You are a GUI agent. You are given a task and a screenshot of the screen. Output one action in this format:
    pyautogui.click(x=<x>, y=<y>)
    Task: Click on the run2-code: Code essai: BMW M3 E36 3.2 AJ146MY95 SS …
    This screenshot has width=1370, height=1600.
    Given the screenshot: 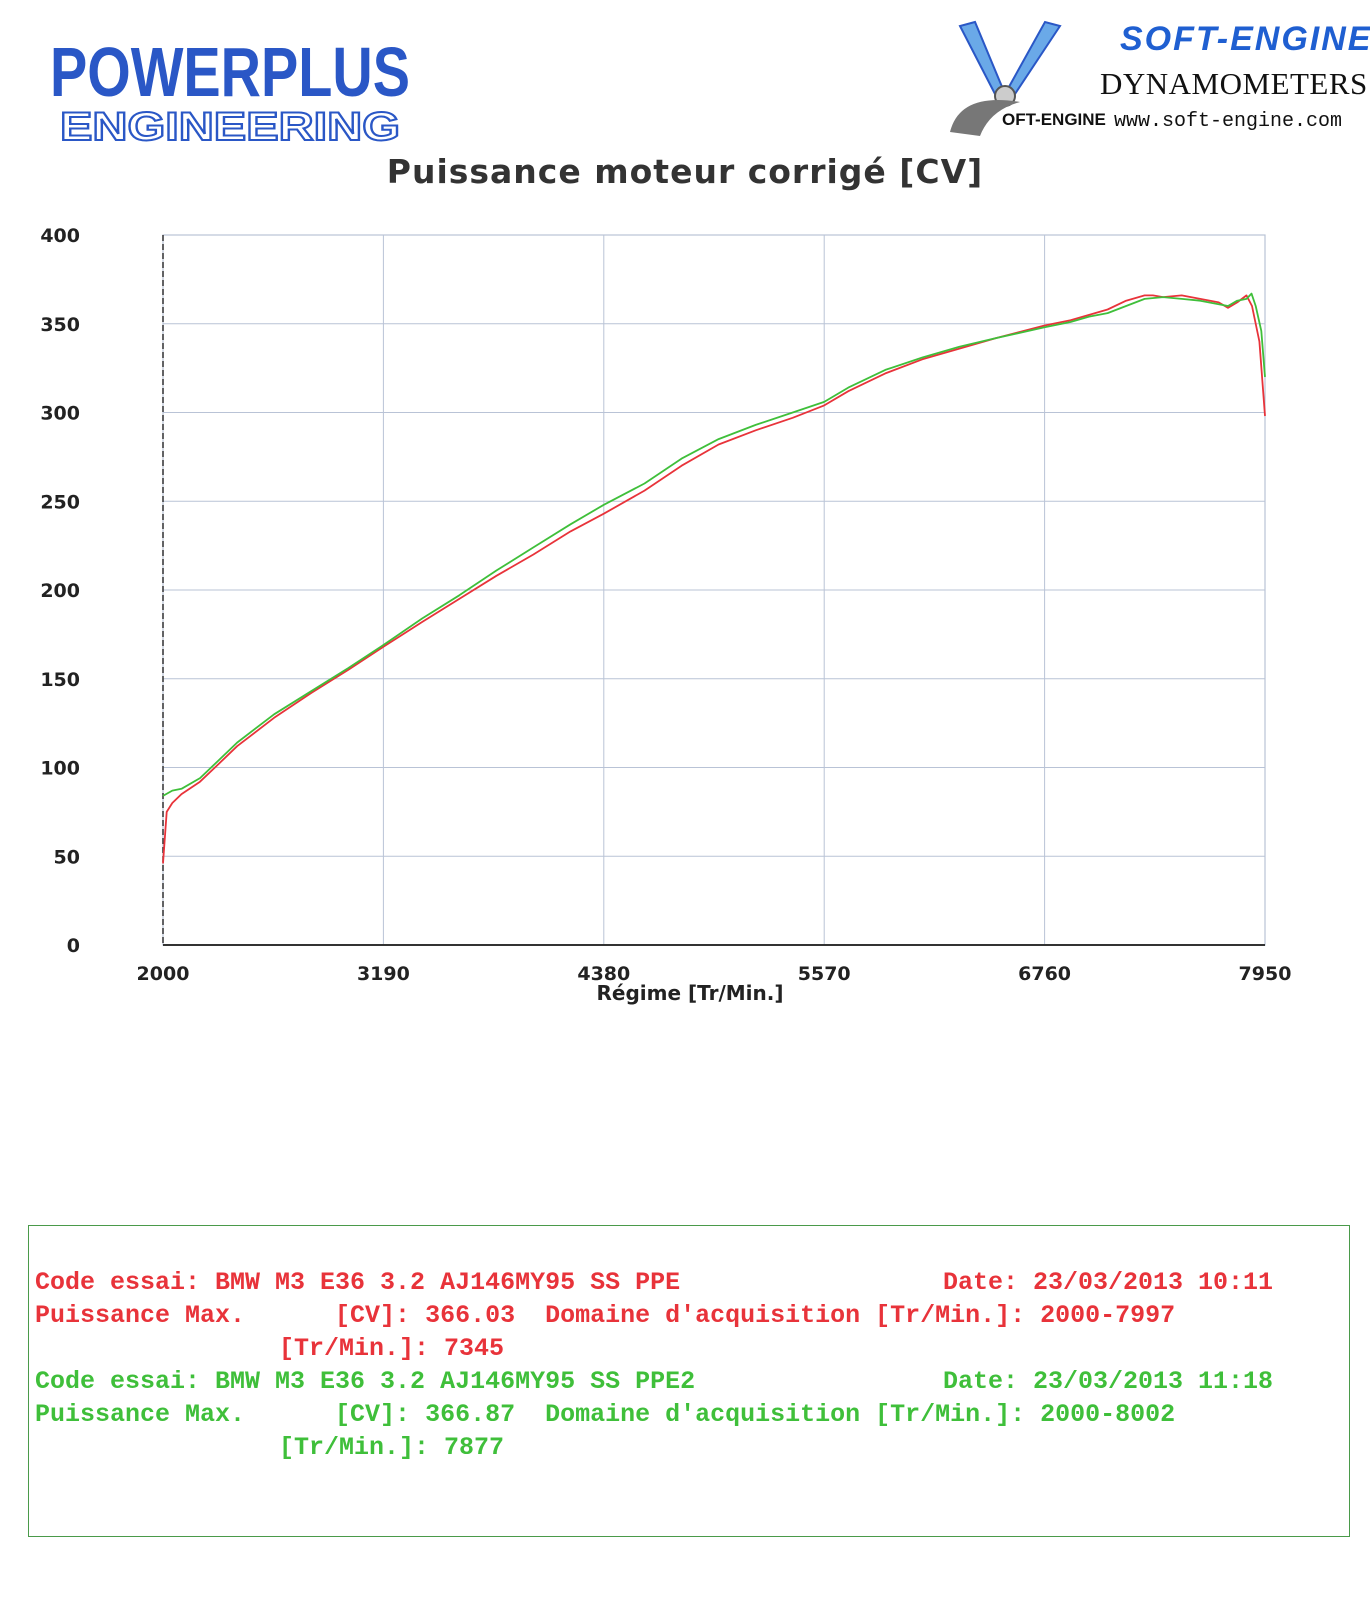 What is the action you would take?
    pyautogui.click(x=365, y=1381)
    